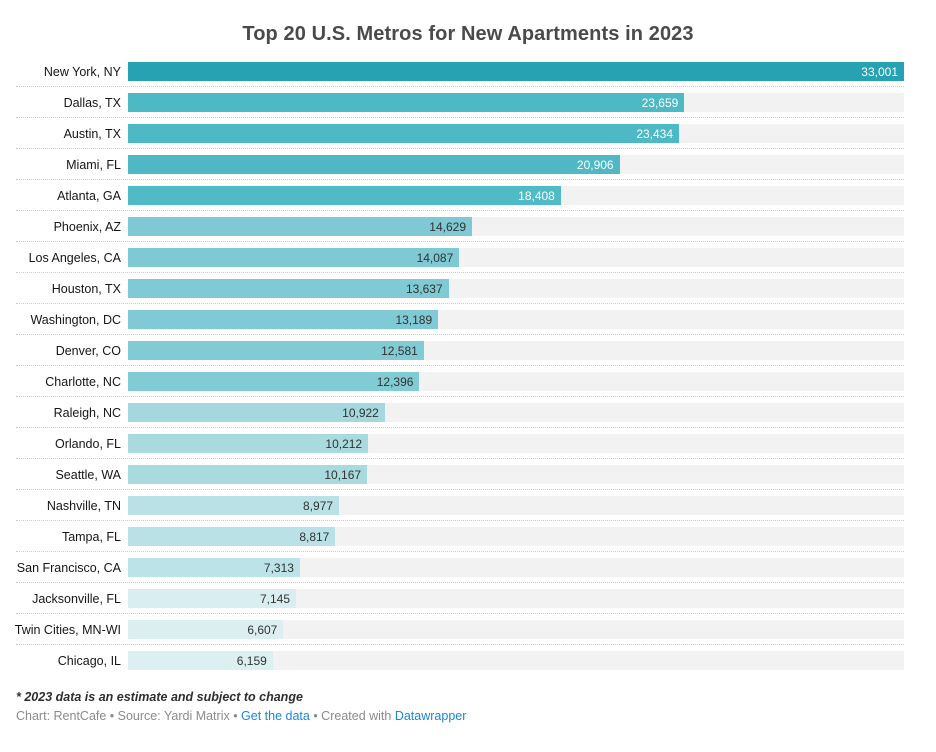 The width and height of the screenshot is (936, 752). Describe the element at coordinates (232, 536) in the screenshot. I see `bar: 8,817` at that location.